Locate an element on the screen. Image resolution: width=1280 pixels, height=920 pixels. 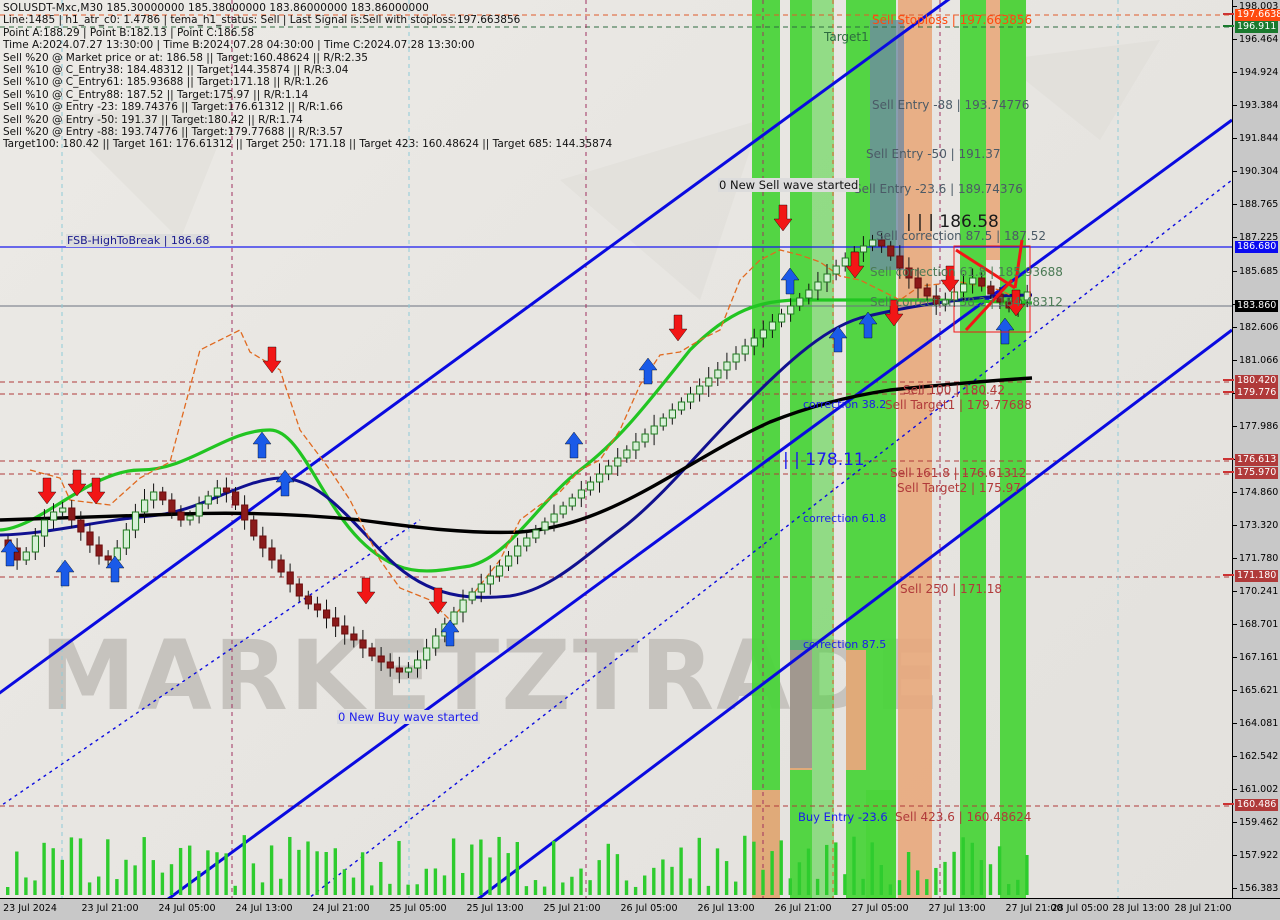
annotation-point-c-price: | | | 186.58 is located at coordinates (952, 222).